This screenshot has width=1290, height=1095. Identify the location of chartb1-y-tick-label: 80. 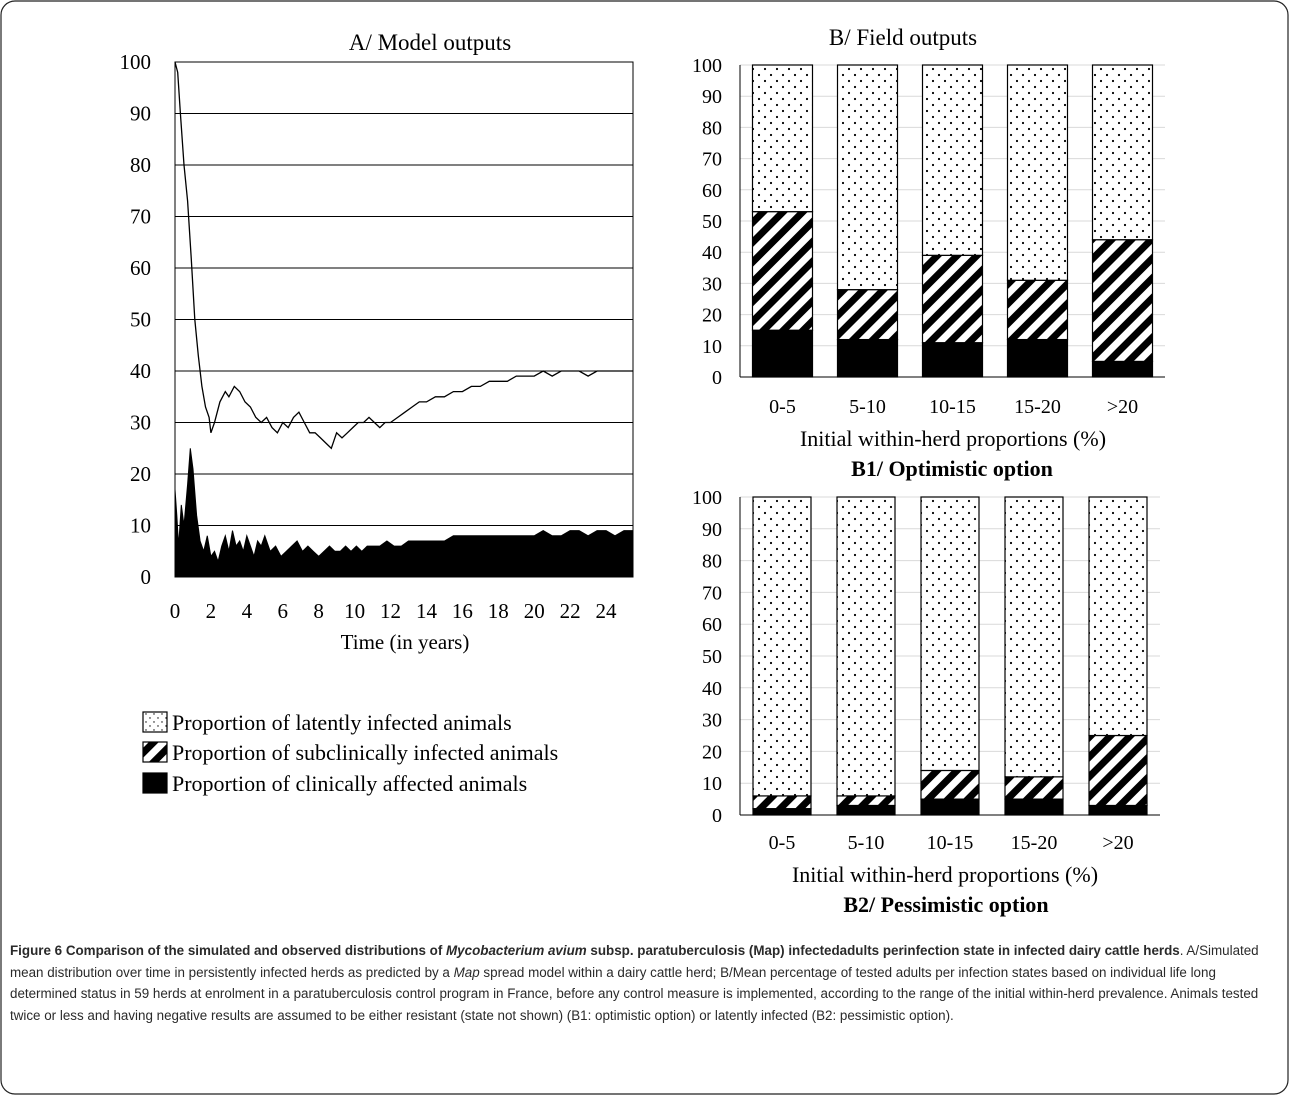
(712, 128).